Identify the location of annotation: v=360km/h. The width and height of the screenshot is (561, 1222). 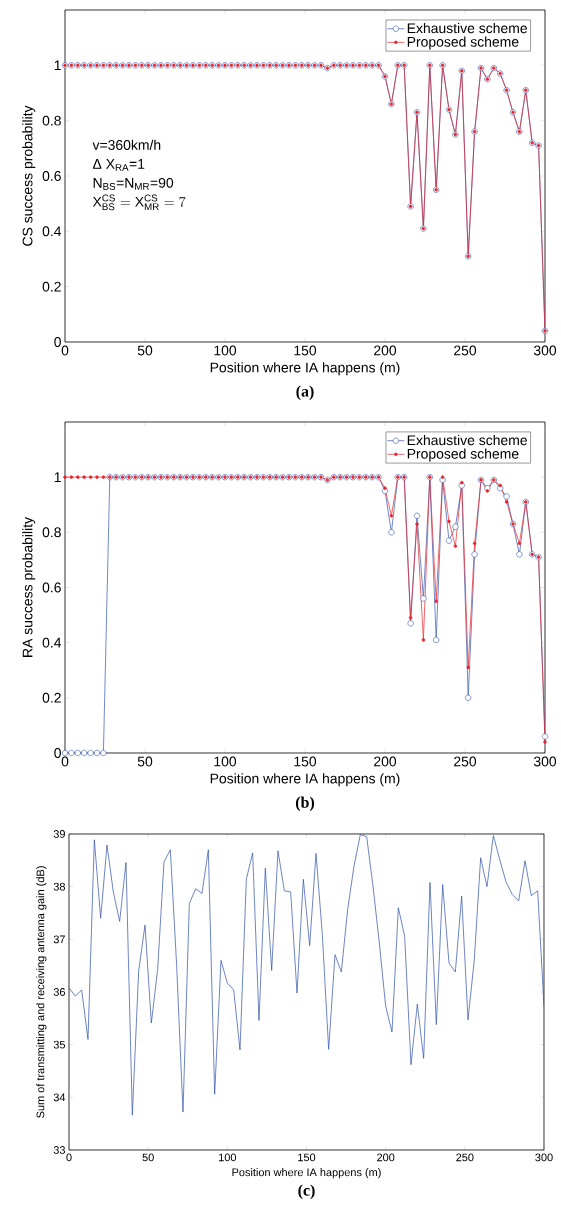
(126, 144).